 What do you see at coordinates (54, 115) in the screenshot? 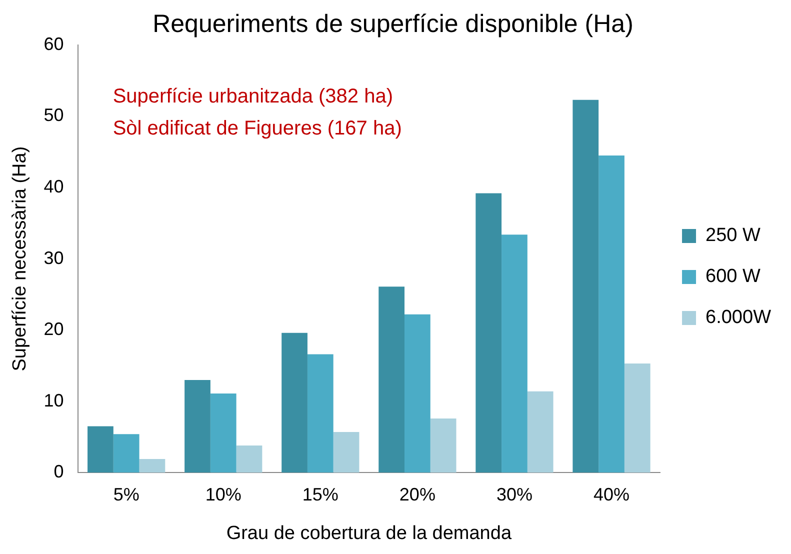
I see `y-tick-label: 50` at bounding box center [54, 115].